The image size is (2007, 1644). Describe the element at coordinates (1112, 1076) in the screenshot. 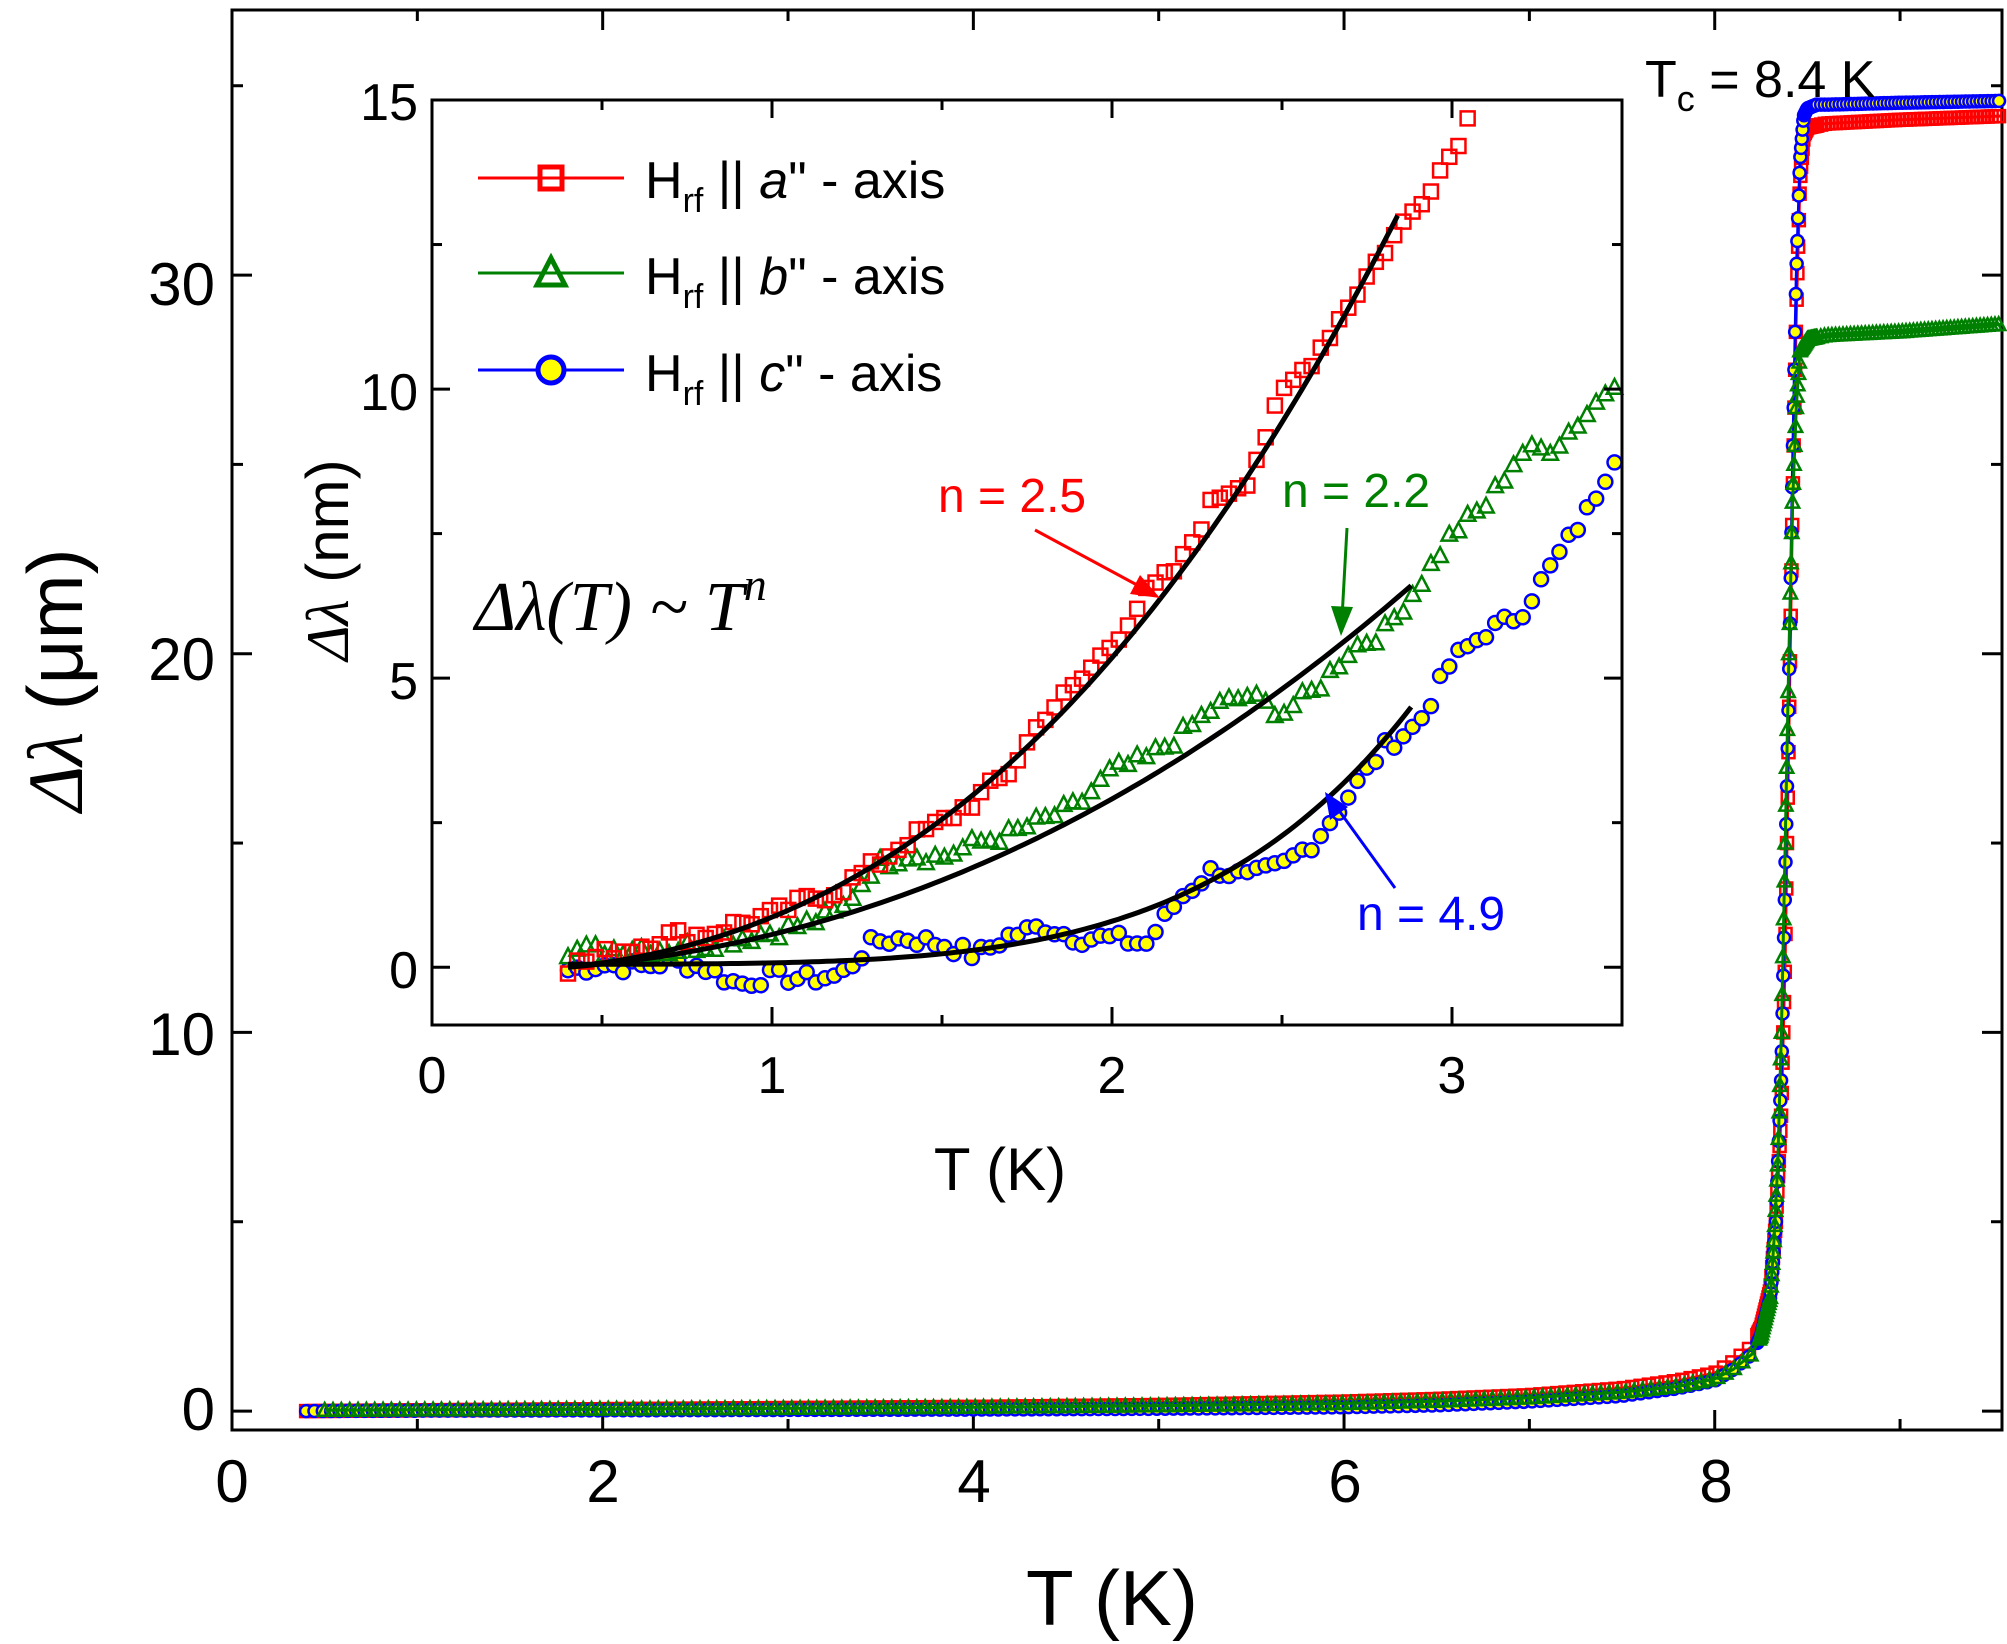

I see `inset-xtick-label: 2` at that location.